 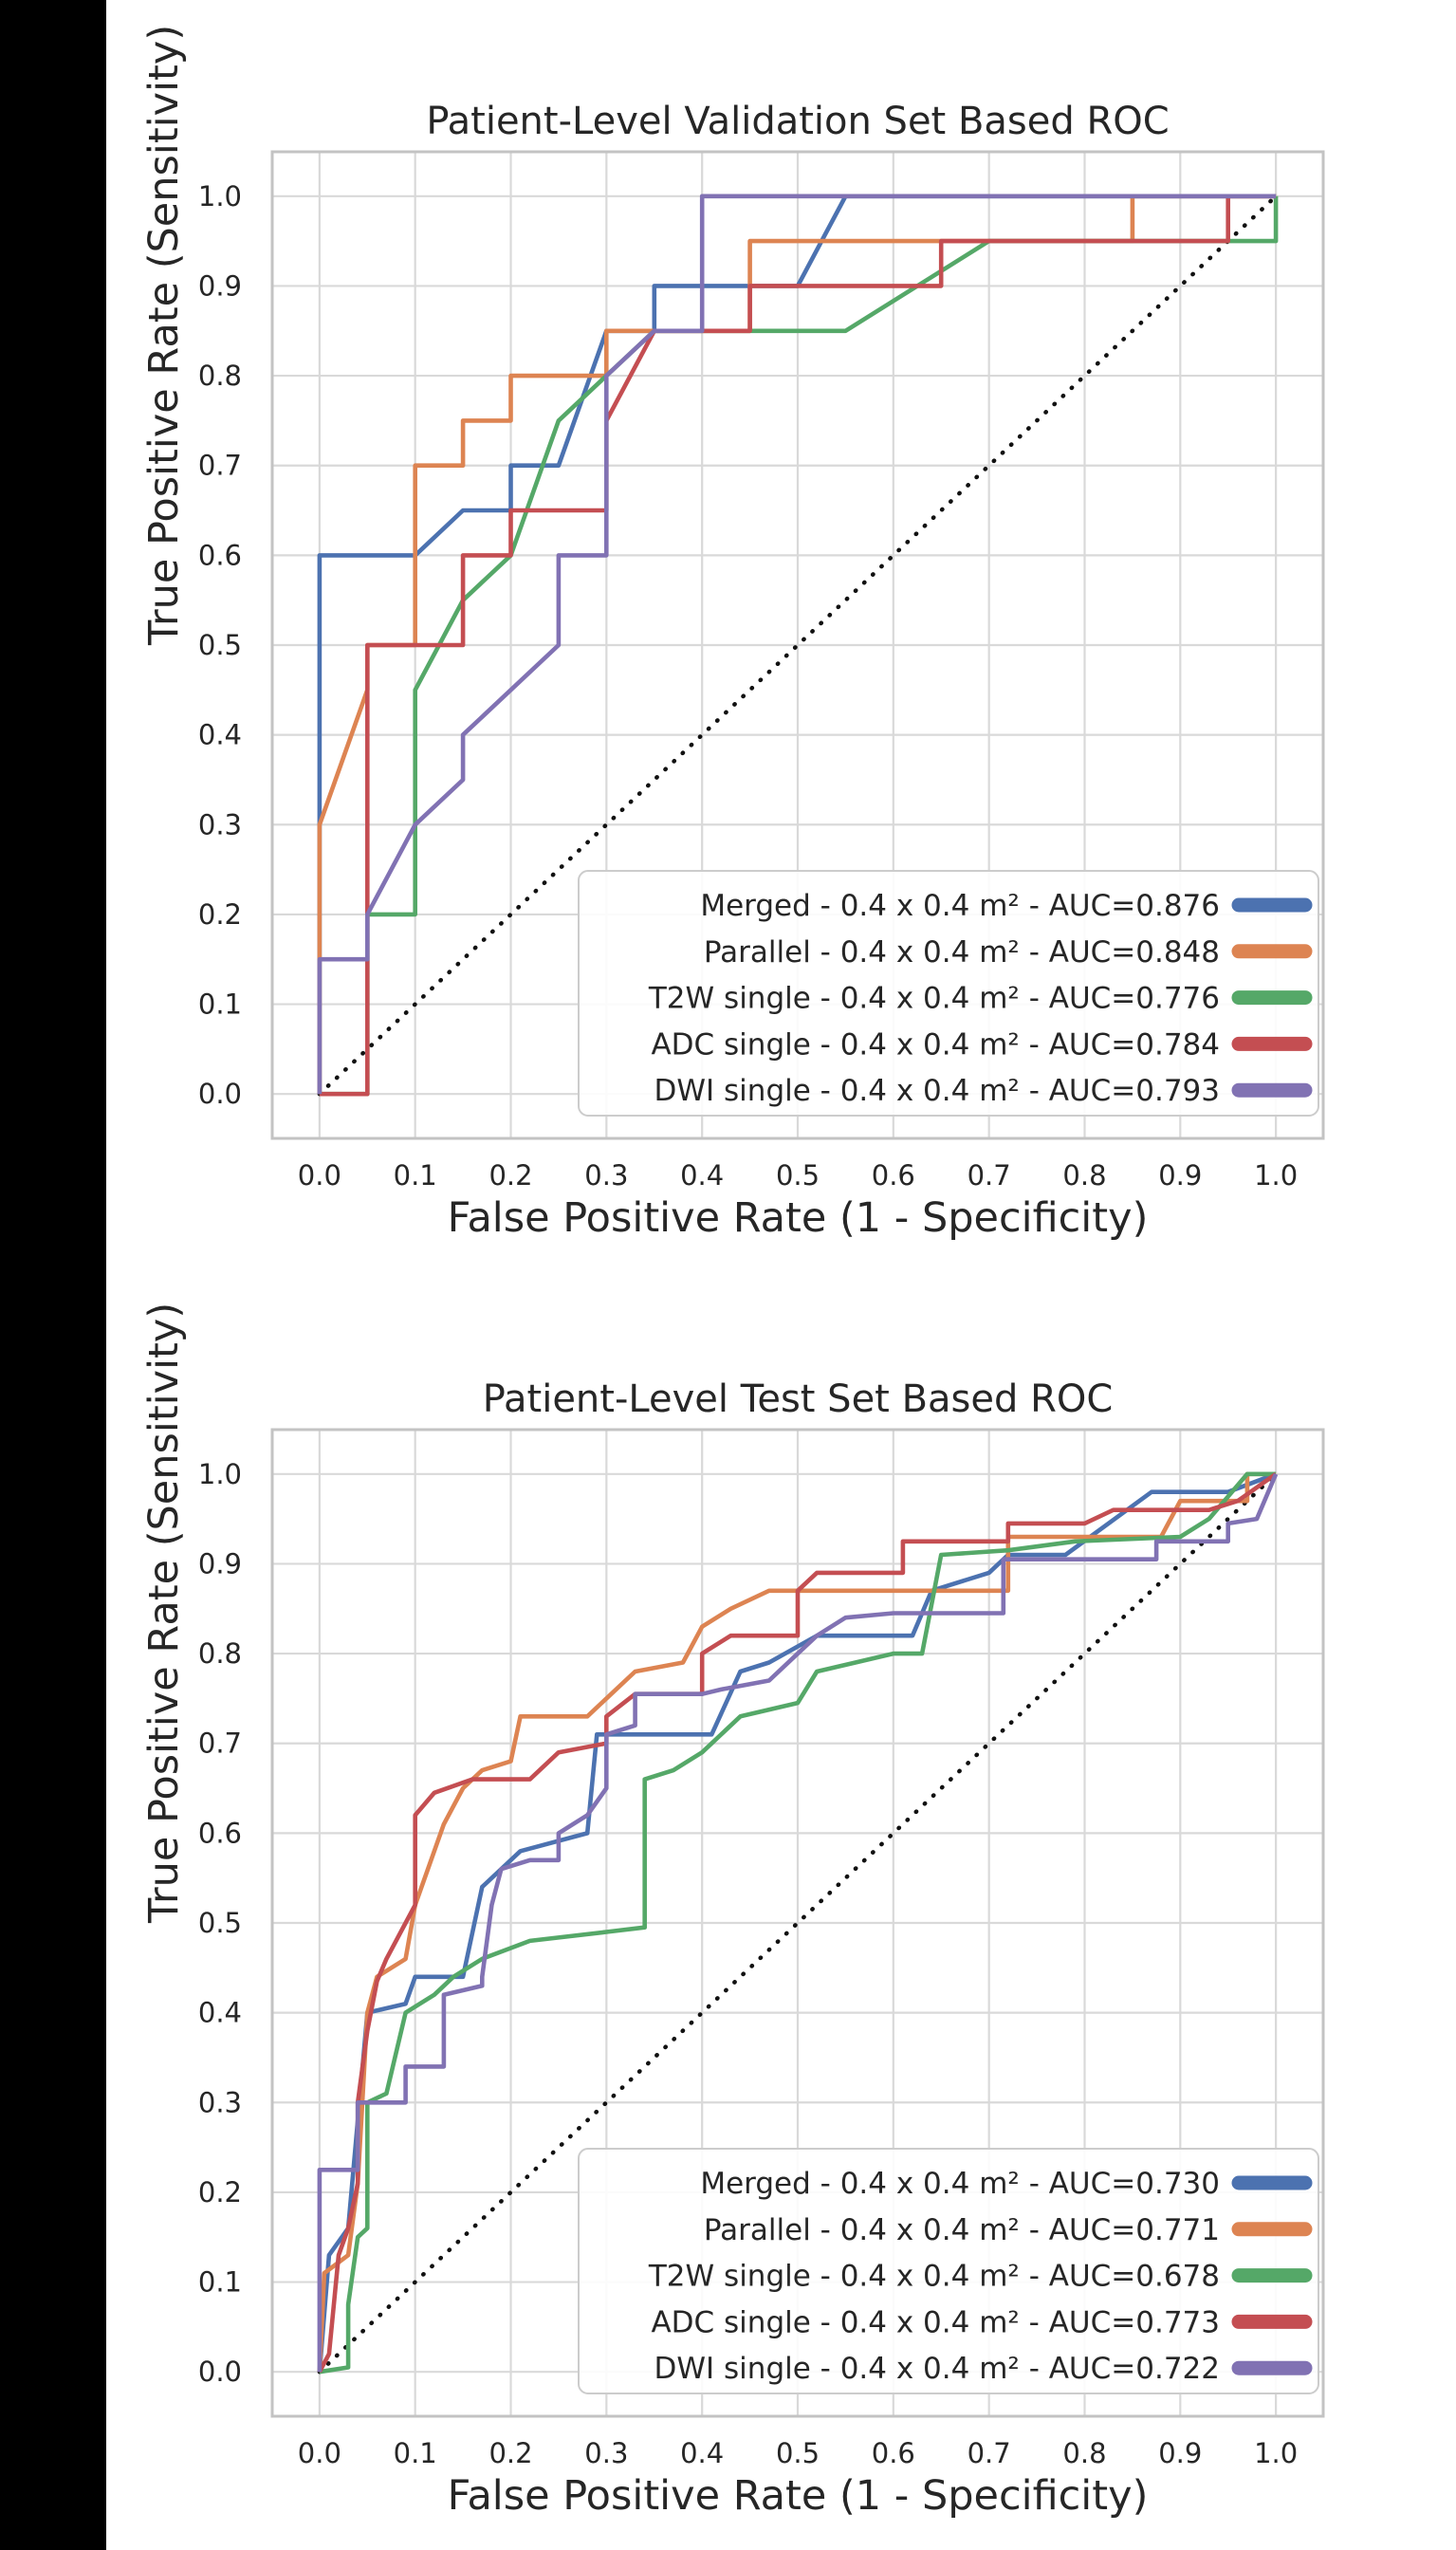 What do you see at coordinates (935, 2322) in the screenshot?
I see `legend-label: ADC single - 0.4 x 0.4 m² - AUC=0.773` at bounding box center [935, 2322].